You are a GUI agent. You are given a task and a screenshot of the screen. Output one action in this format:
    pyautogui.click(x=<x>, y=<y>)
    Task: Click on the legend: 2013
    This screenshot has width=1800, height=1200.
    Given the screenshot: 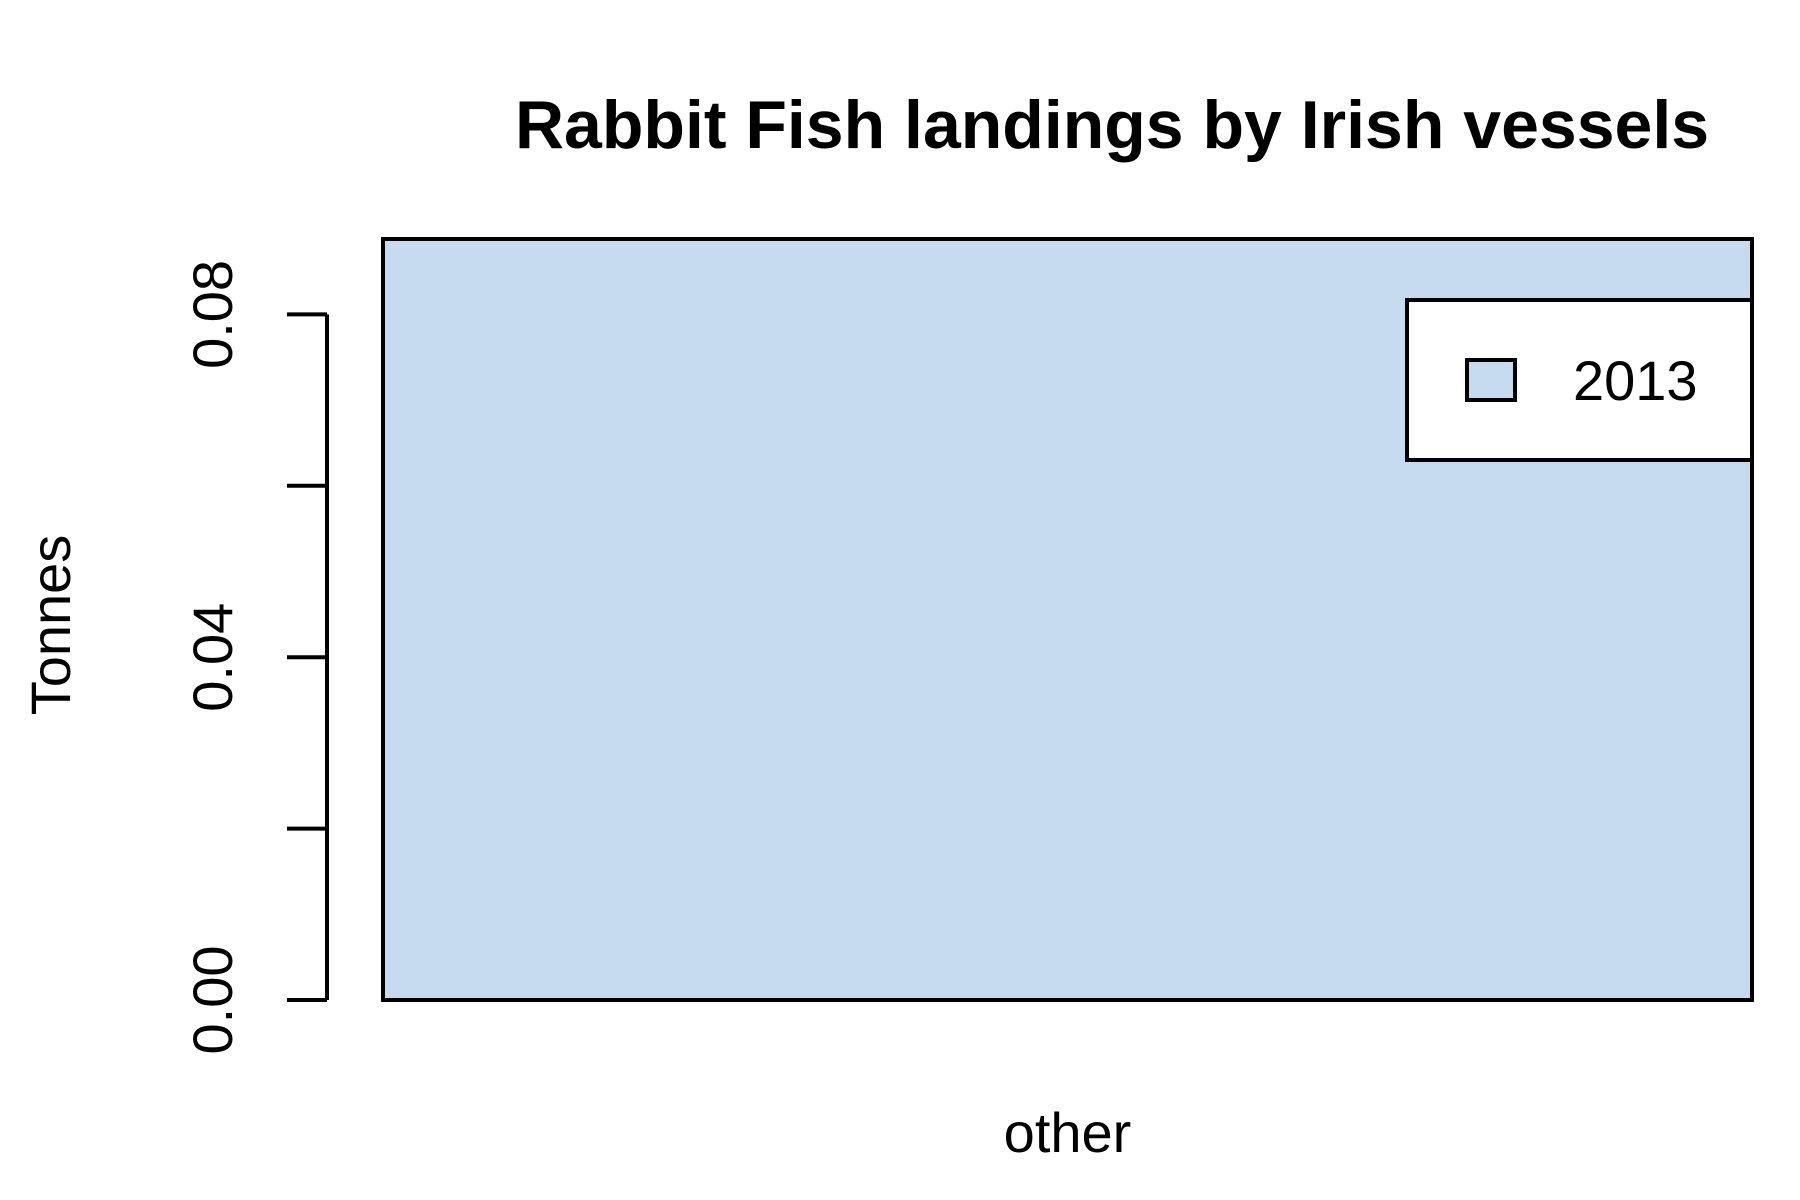 What is the action you would take?
    pyautogui.click(x=1579, y=380)
    